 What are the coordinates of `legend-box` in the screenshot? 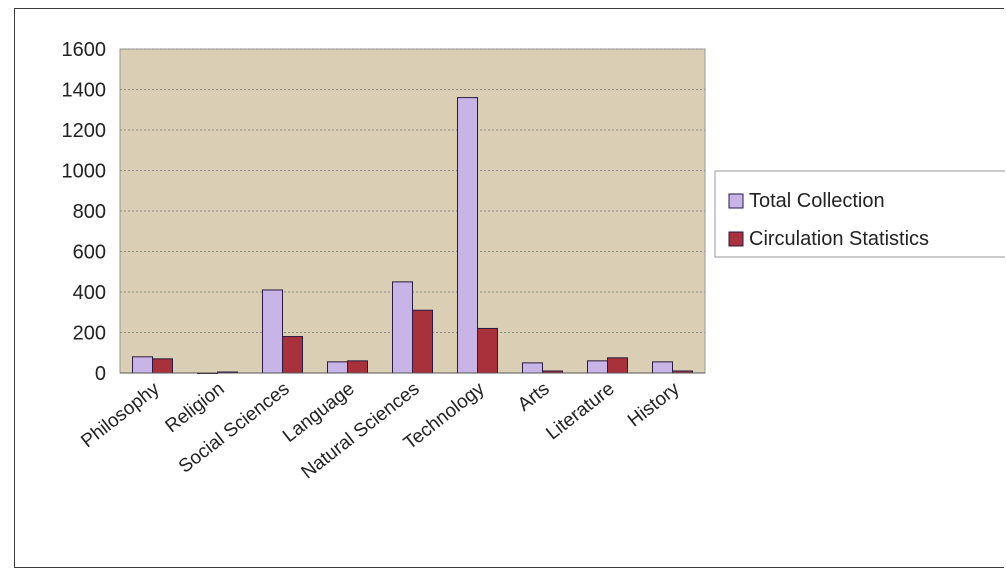 It's located at (859, 214).